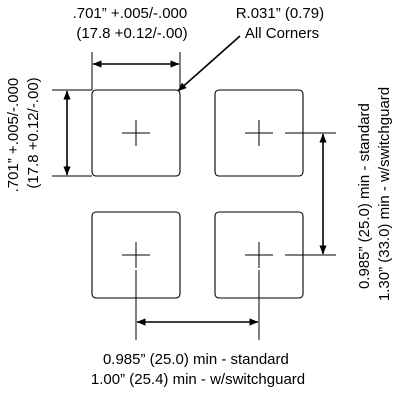  Describe the element at coordinates (282, 33) in the screenshot. I see `corner-radius-line2: All Corners` at that location.